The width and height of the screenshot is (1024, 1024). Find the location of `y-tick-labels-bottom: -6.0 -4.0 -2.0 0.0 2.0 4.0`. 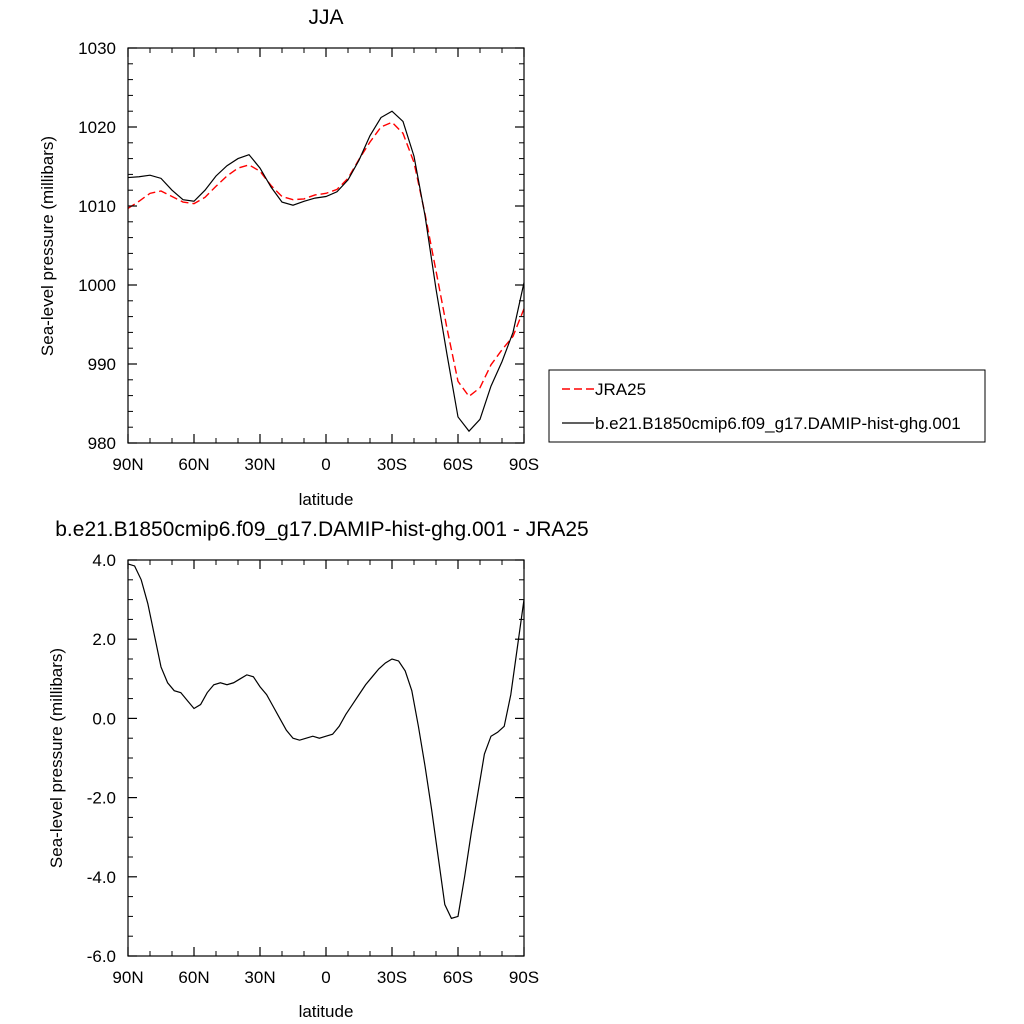

y-tick-labels-bottom: -6.0 -4.0 -2.0 0.0 2.0 4.0 is located at coordinates (101, 758).